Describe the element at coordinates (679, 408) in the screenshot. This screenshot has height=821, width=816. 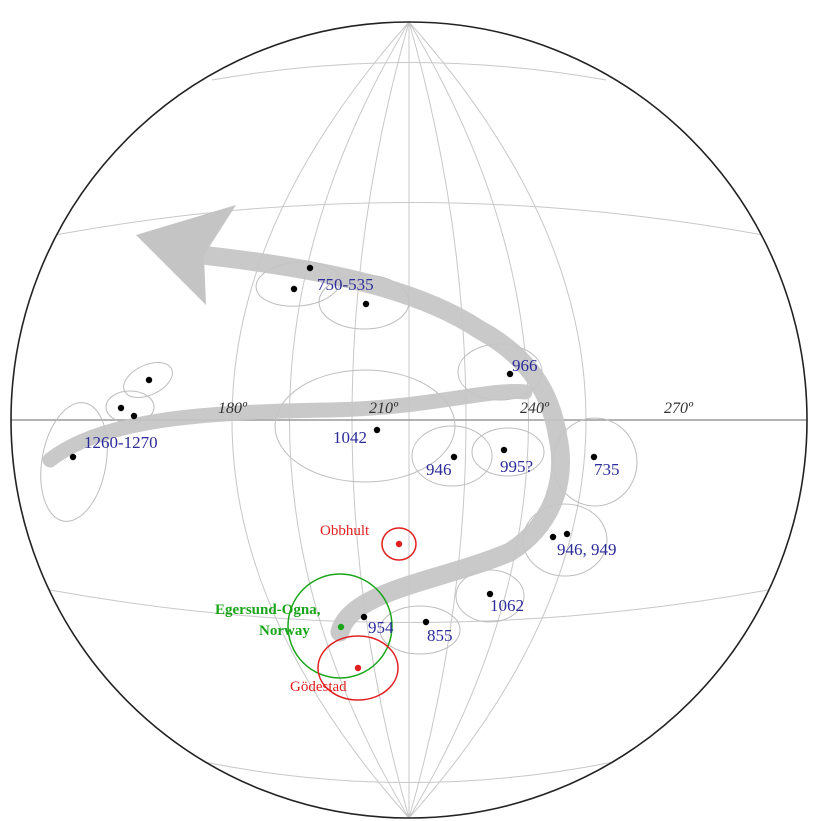
I see `azimuth-label-270: 270º` at that location.